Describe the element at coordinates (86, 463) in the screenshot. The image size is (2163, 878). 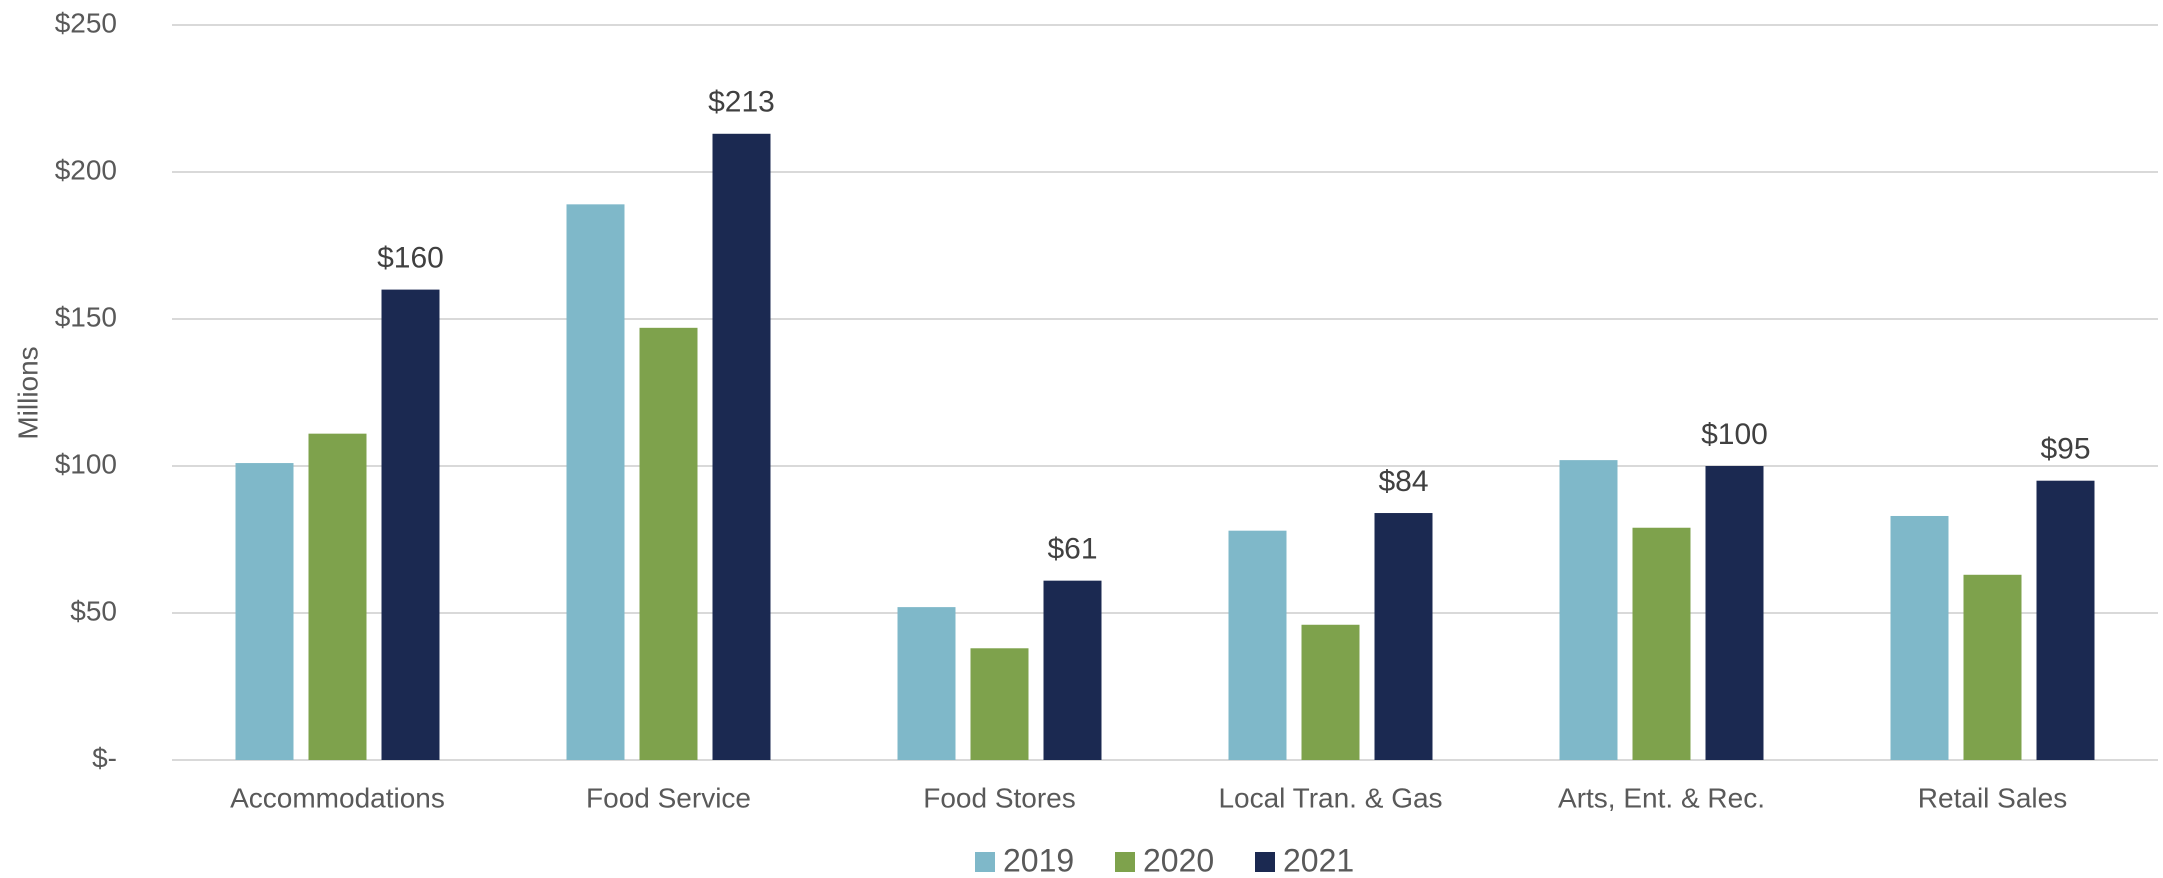
I see `y-tick-label: $100` at that location.